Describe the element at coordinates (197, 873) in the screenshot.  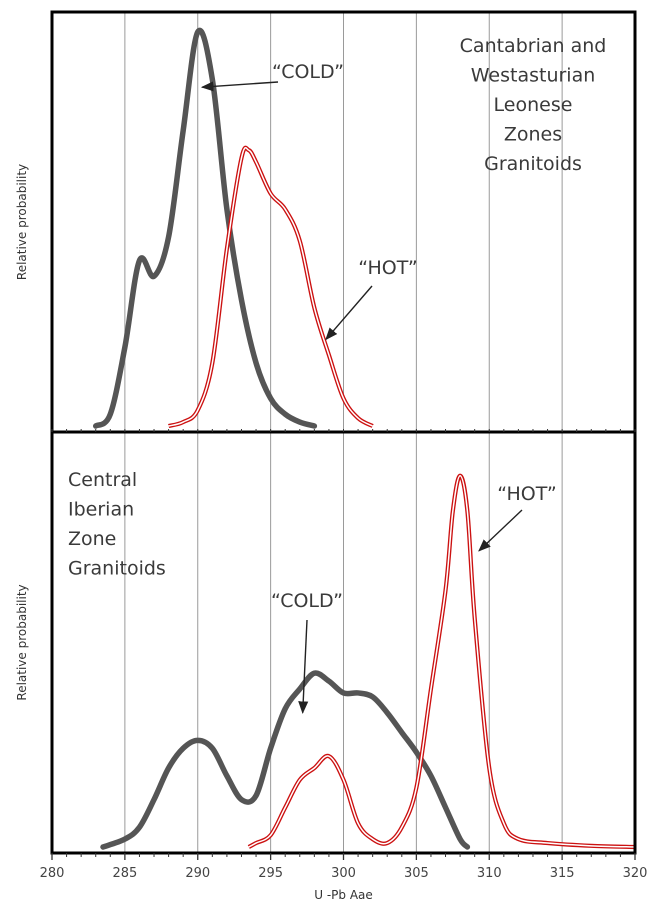
I see `x-tick-label: 290` at that location.